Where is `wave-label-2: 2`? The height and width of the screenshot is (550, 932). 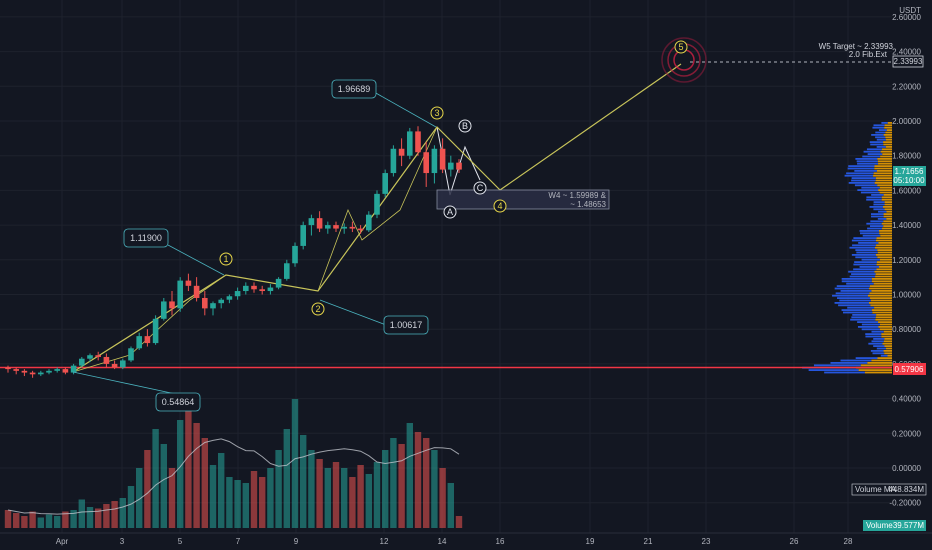 wave-label-2: 2 is located at coordinates (318, 309).